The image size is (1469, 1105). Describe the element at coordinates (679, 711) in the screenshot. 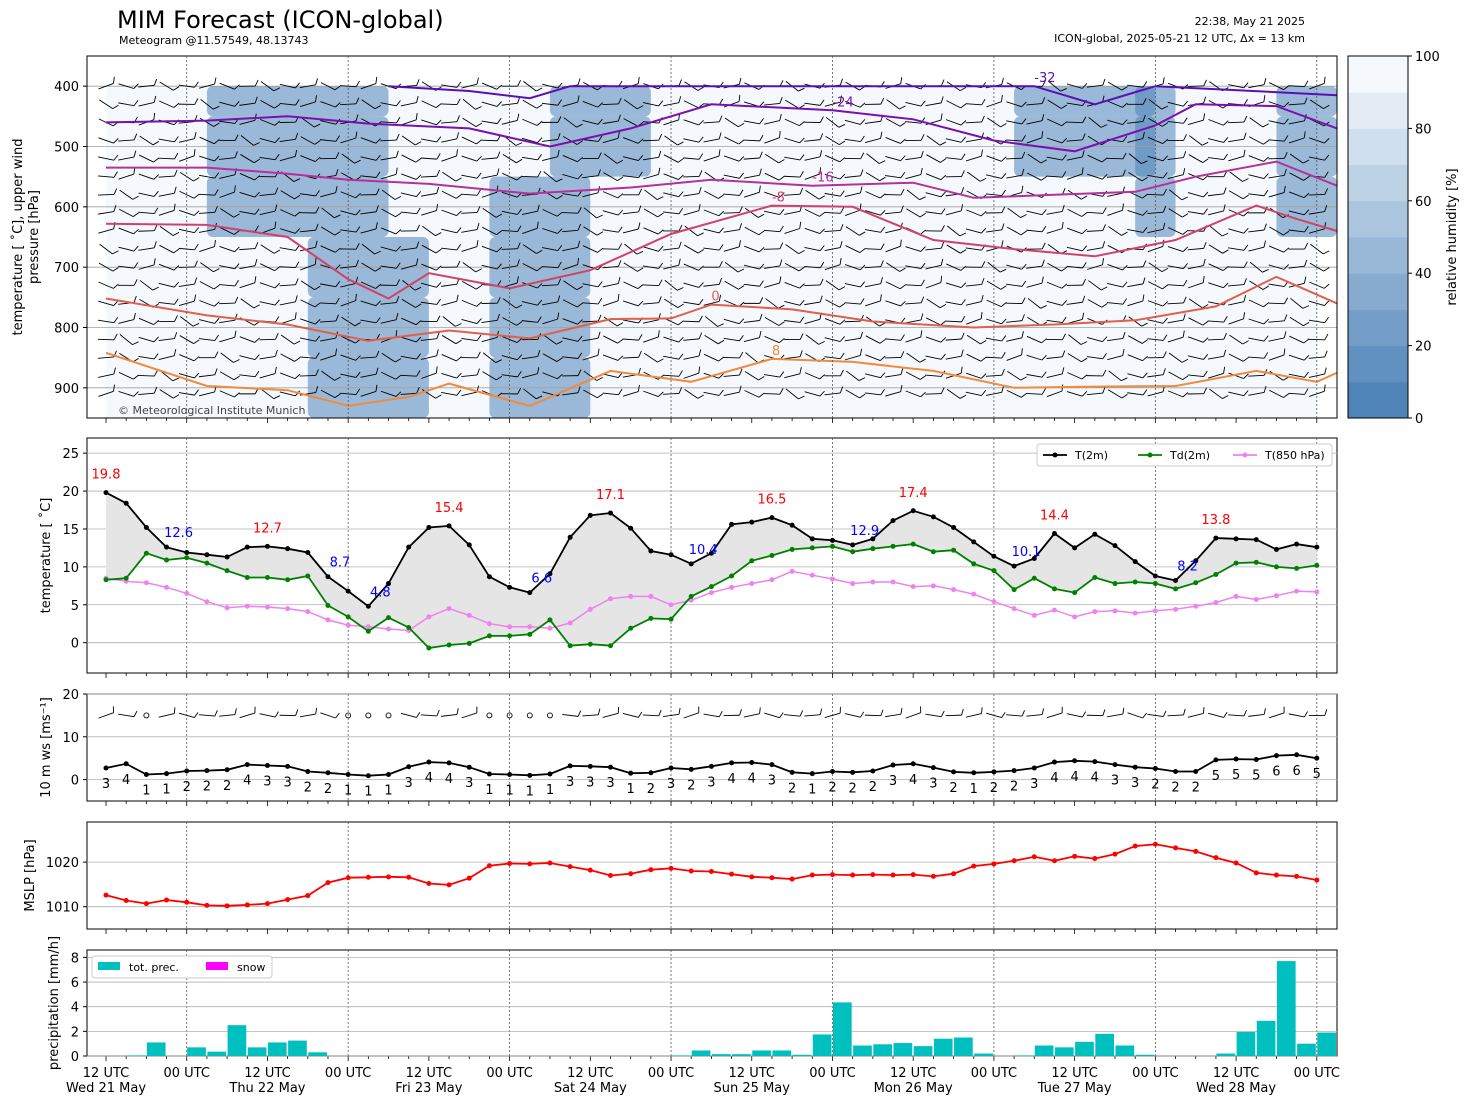

I see `surface-wind-barb-flag` at that location.